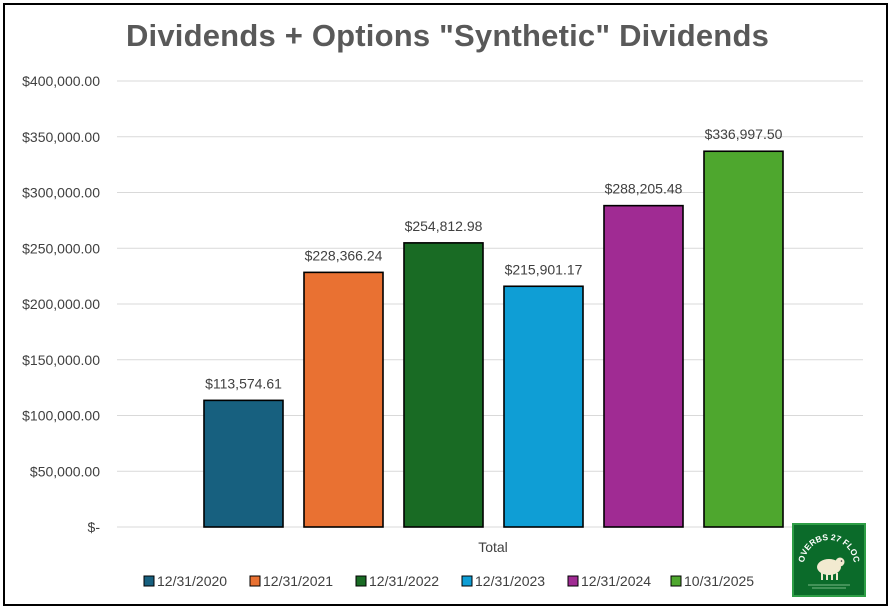 This screenshot has width=895, height=613. I want to click on y-tick-label: $100,000.00, so click(61, 416).